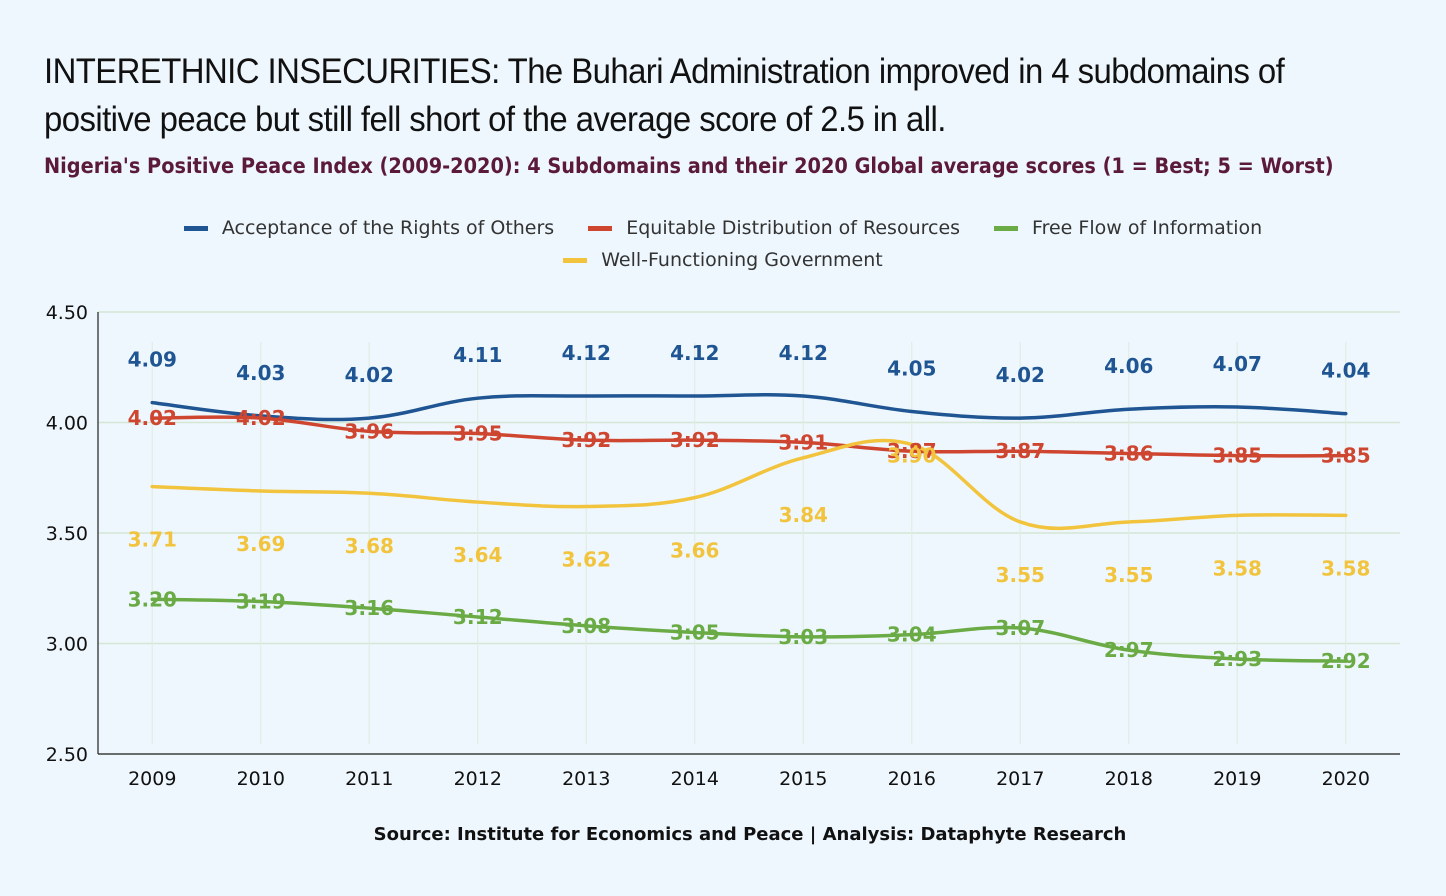 Image resolution: width=1446 pixels, height=896 pixels. I want to click on data-label-acceptance: 4.03, so click(260, 373).